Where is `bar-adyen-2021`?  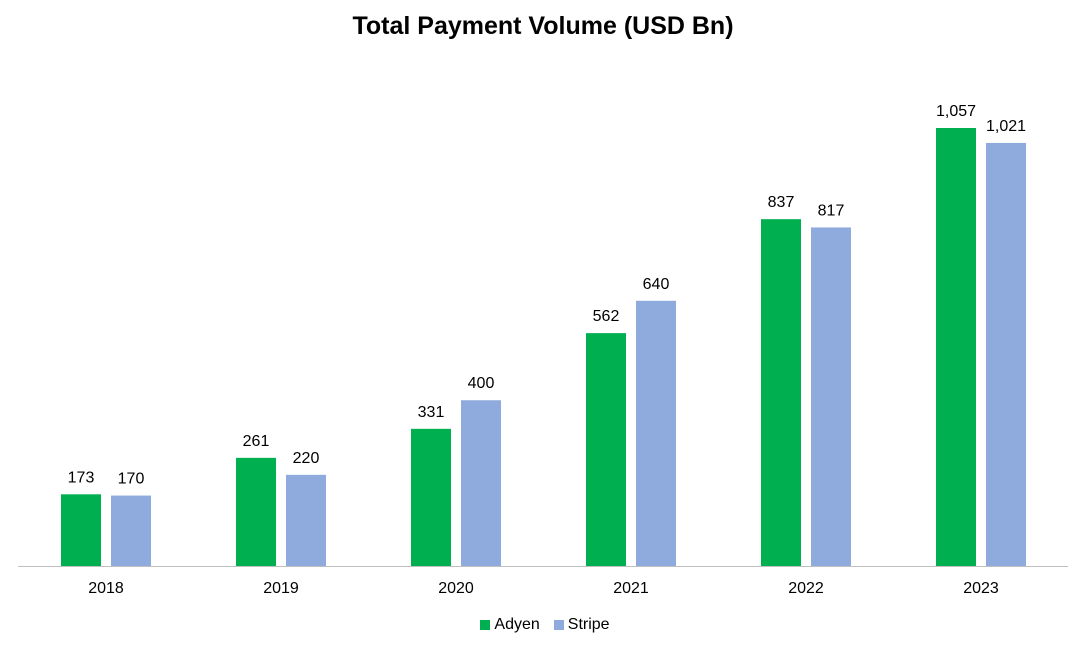 bar-adyen-2021 is located at coordinates (606, 449).